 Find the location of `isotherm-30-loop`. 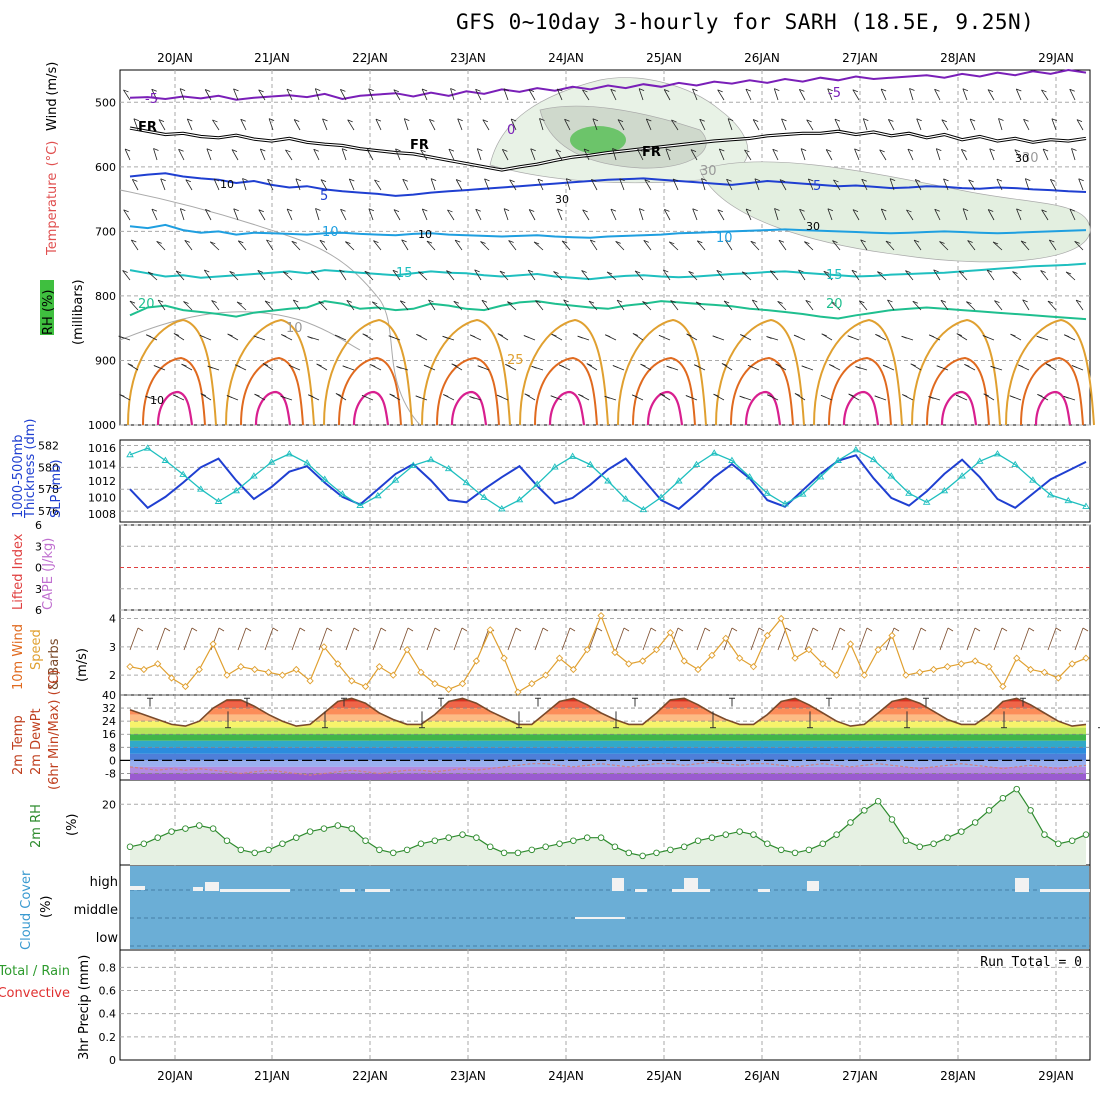

isotherm-30-loop is located at coordinates (860, 391).